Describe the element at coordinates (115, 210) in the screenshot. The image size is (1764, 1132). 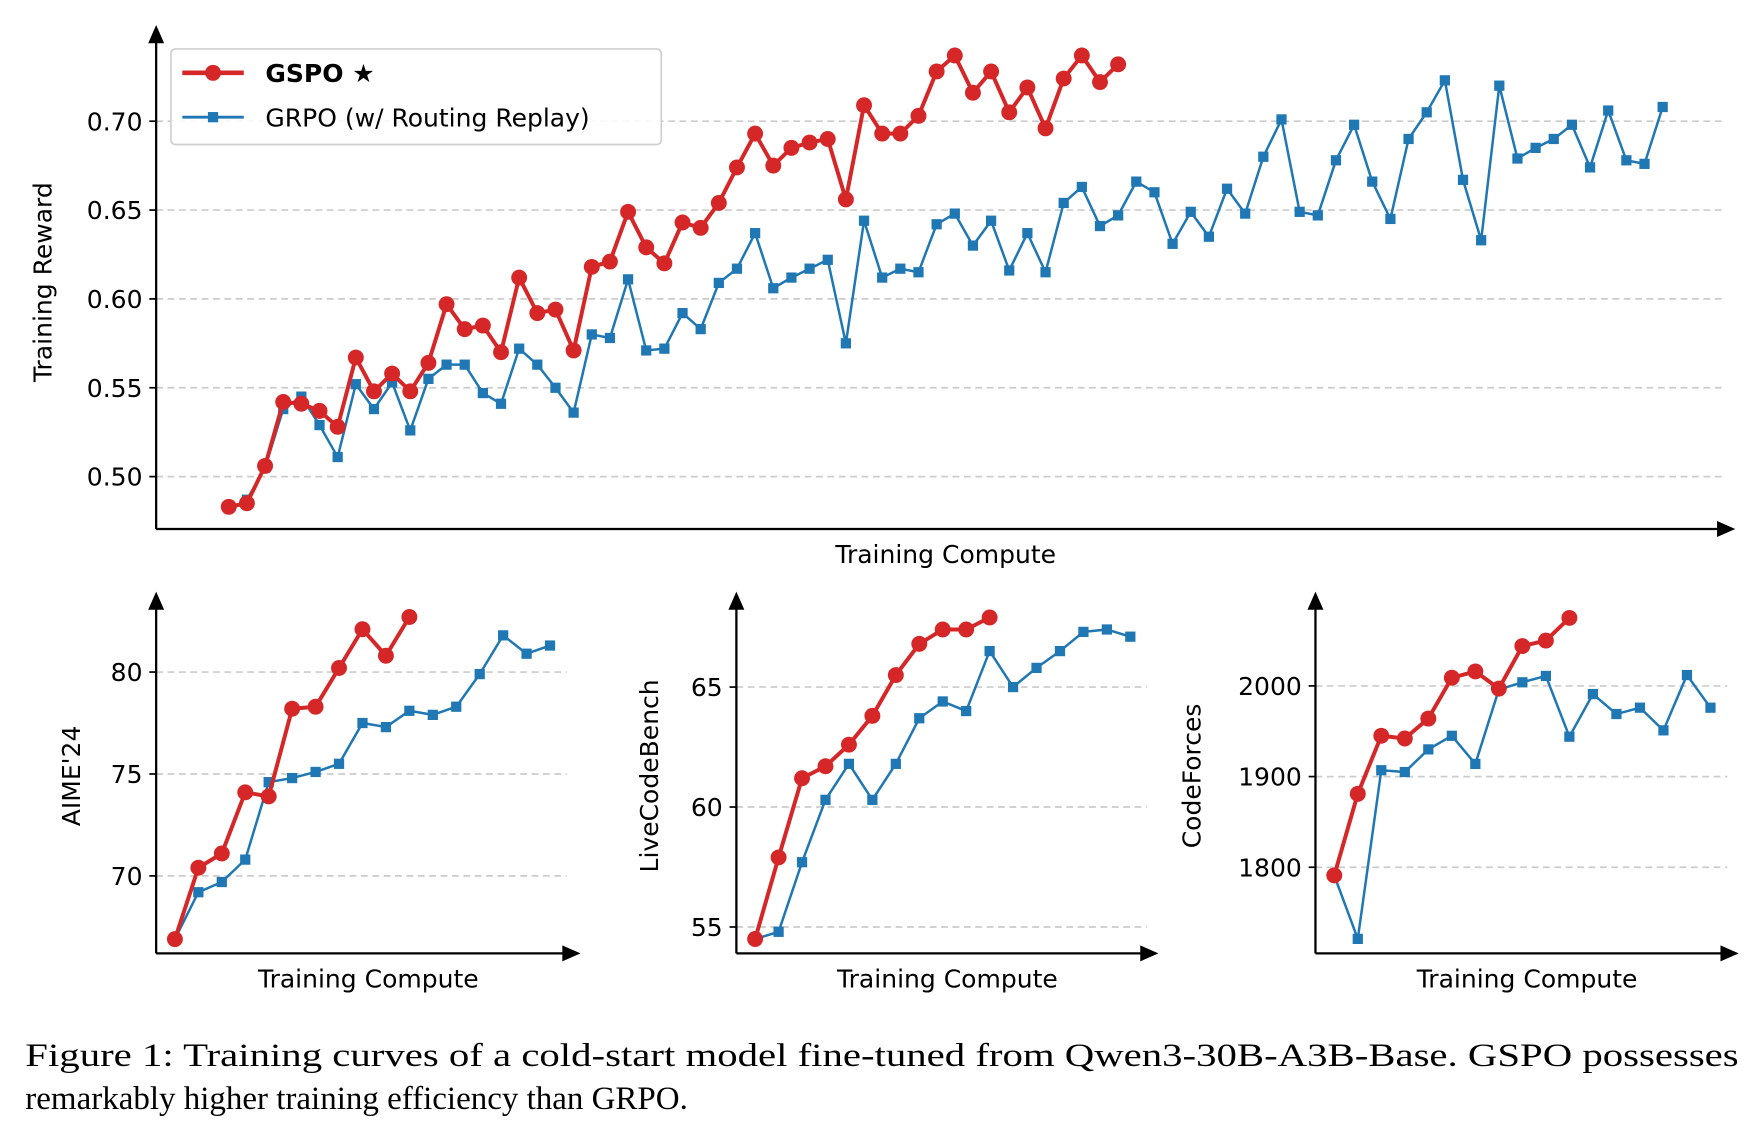
I see `y-tick-label: 0.65` at that location.